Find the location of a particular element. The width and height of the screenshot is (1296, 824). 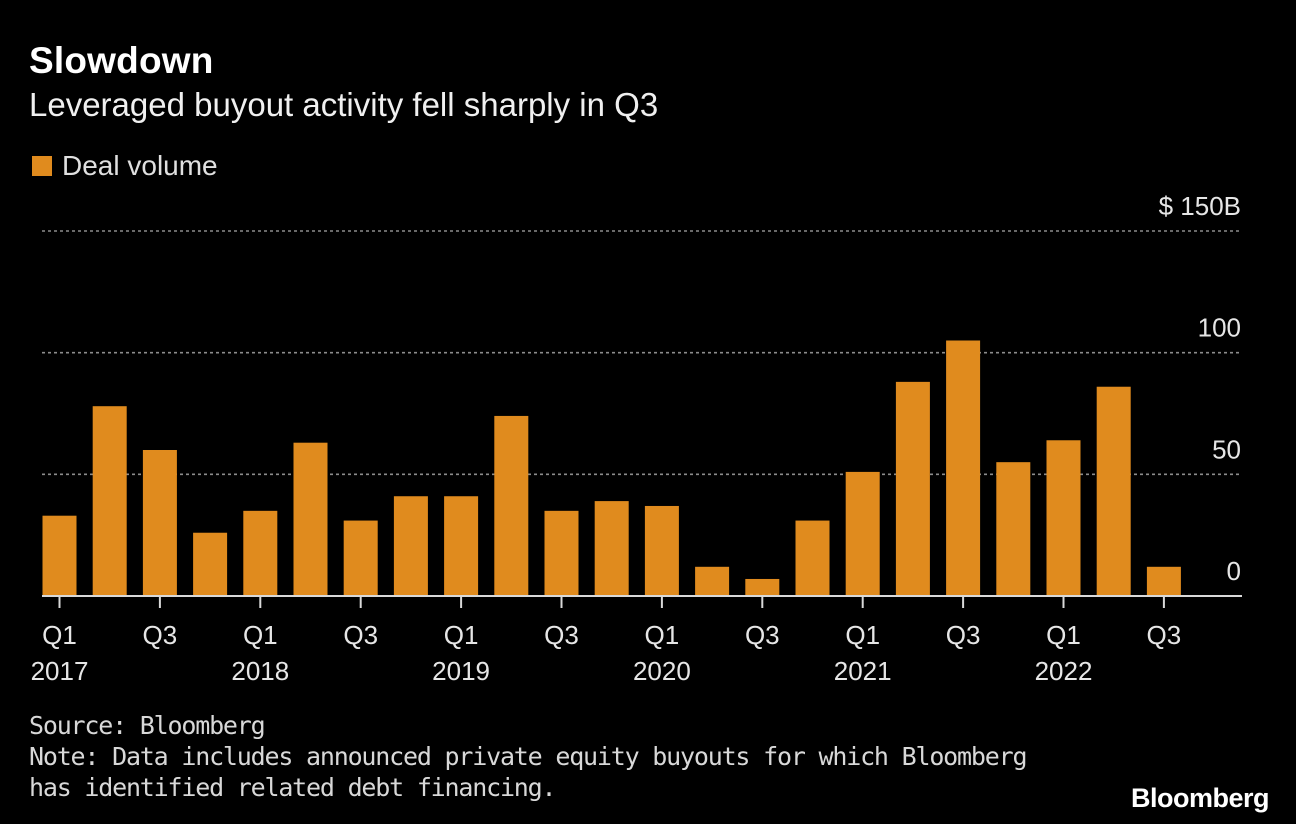

source-note: Source: Bloomberg is located at coordinates (147, 725).